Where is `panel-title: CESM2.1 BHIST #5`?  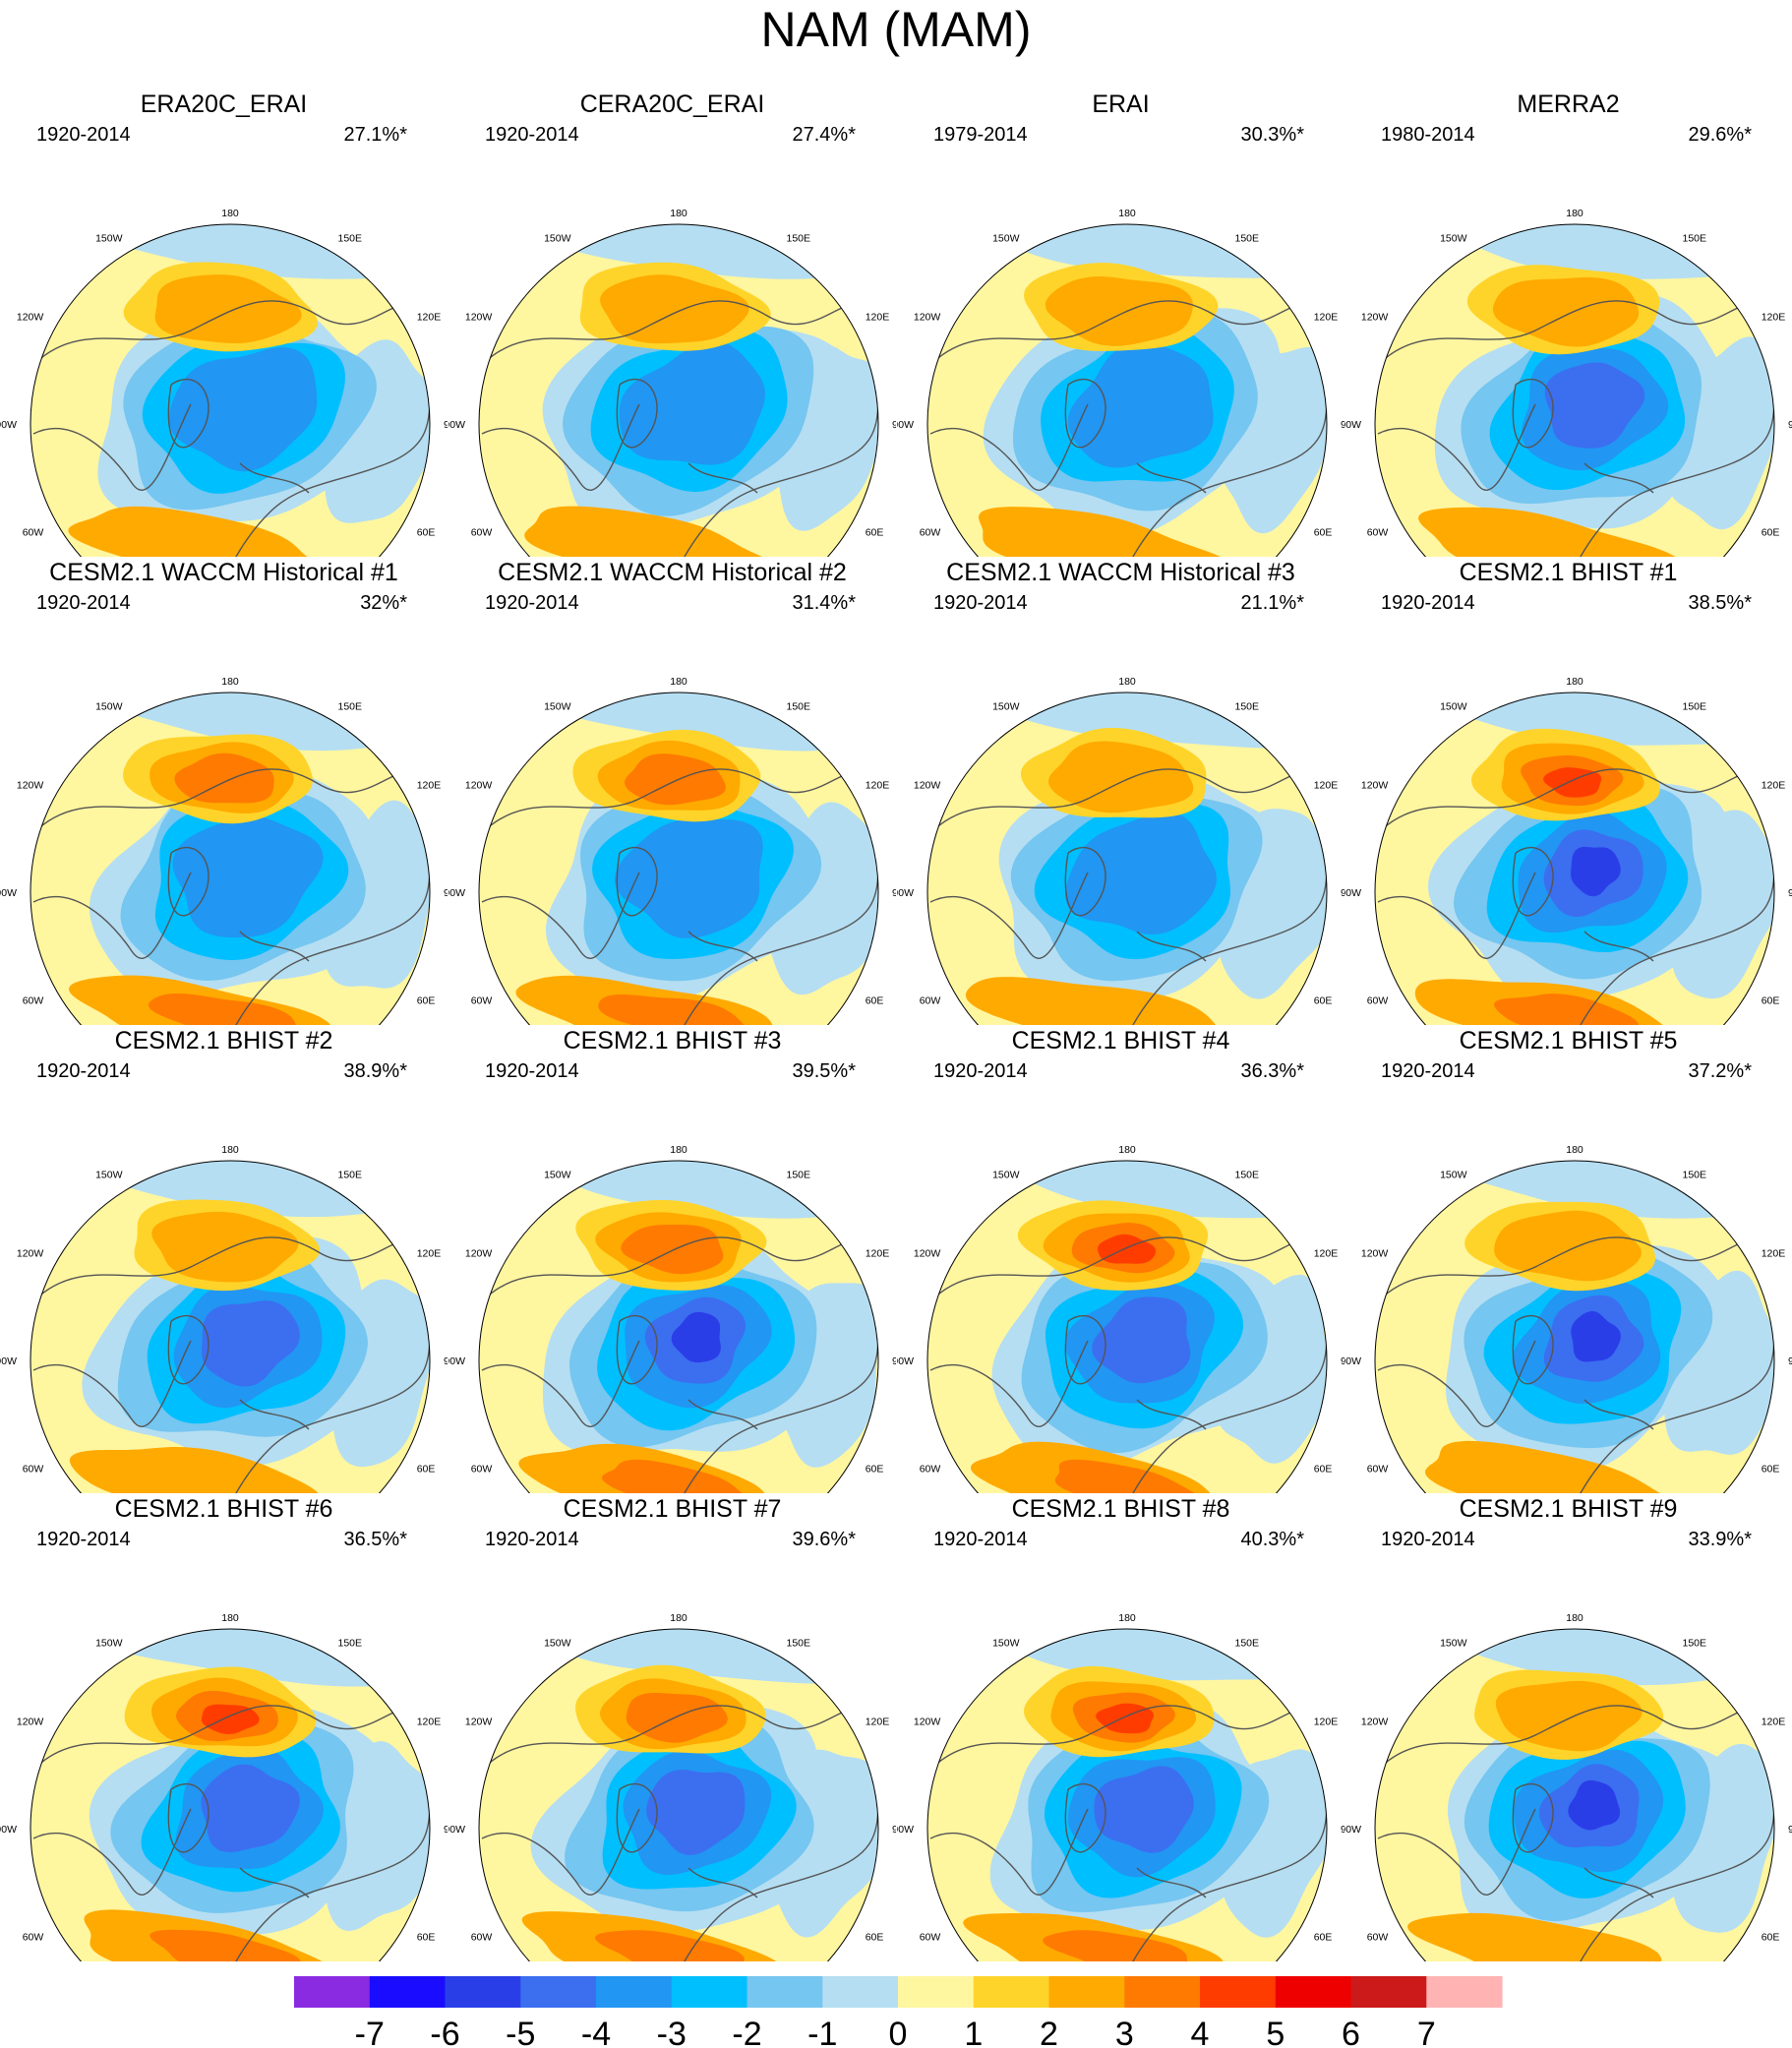
panel-title: CESM2.1 BHIST #5 is located at coordinates (1568, 1040).